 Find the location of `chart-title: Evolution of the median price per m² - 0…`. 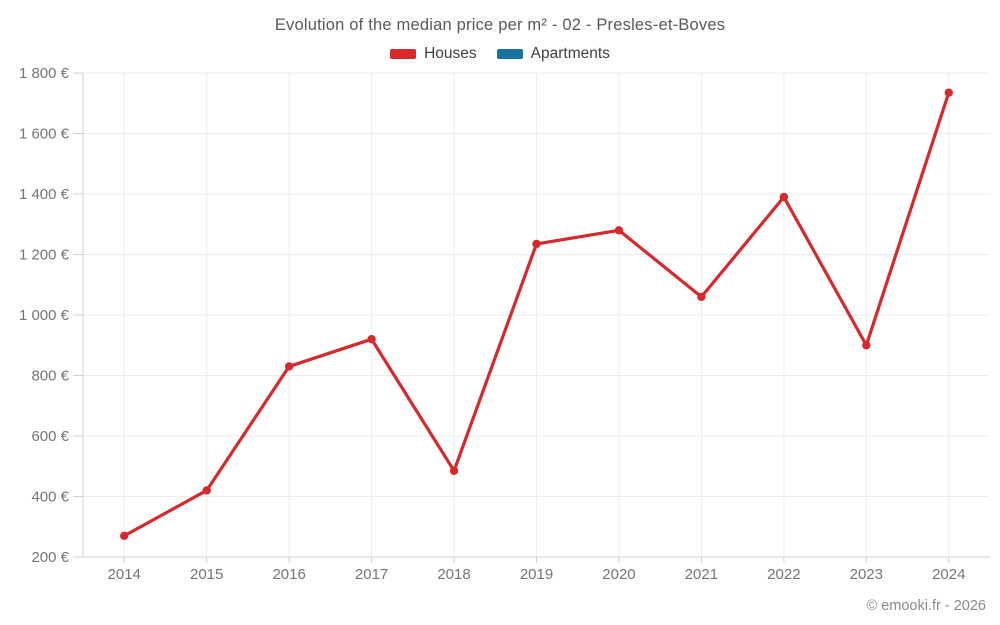

chart-title: Evolution of the median price per m² - 0… is located at coordinates (500, 25).